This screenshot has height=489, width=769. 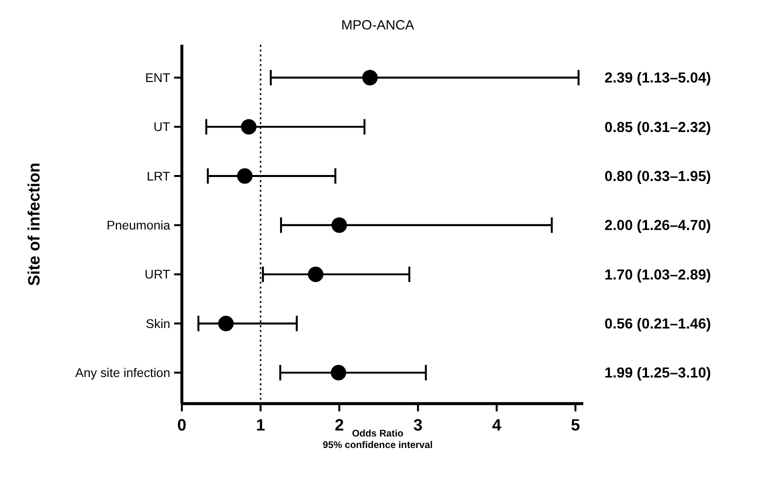 What do you see at coordinates (157, 275) in the screenshot?
I see `y-tick-label: URT` at bounding box center [157, 275].